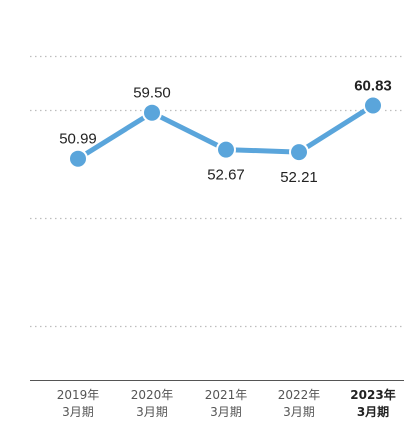  Describe the element at coordinates (226, 395) in the screenshot. I see `x-tick-label: 2021年` at that location.